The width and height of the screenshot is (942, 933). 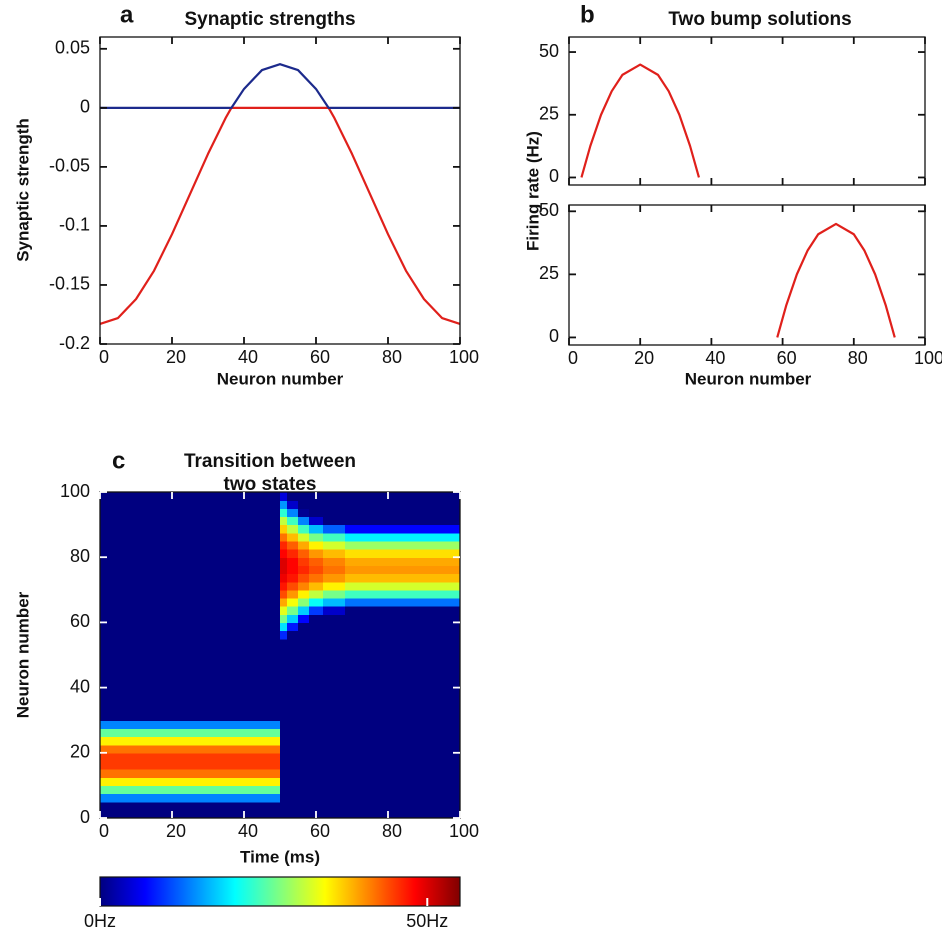 What do you see at coordinates (74, 225) in the screenshot?
I see `y-tick-label: -0.1` at bounding box center [74, 225].